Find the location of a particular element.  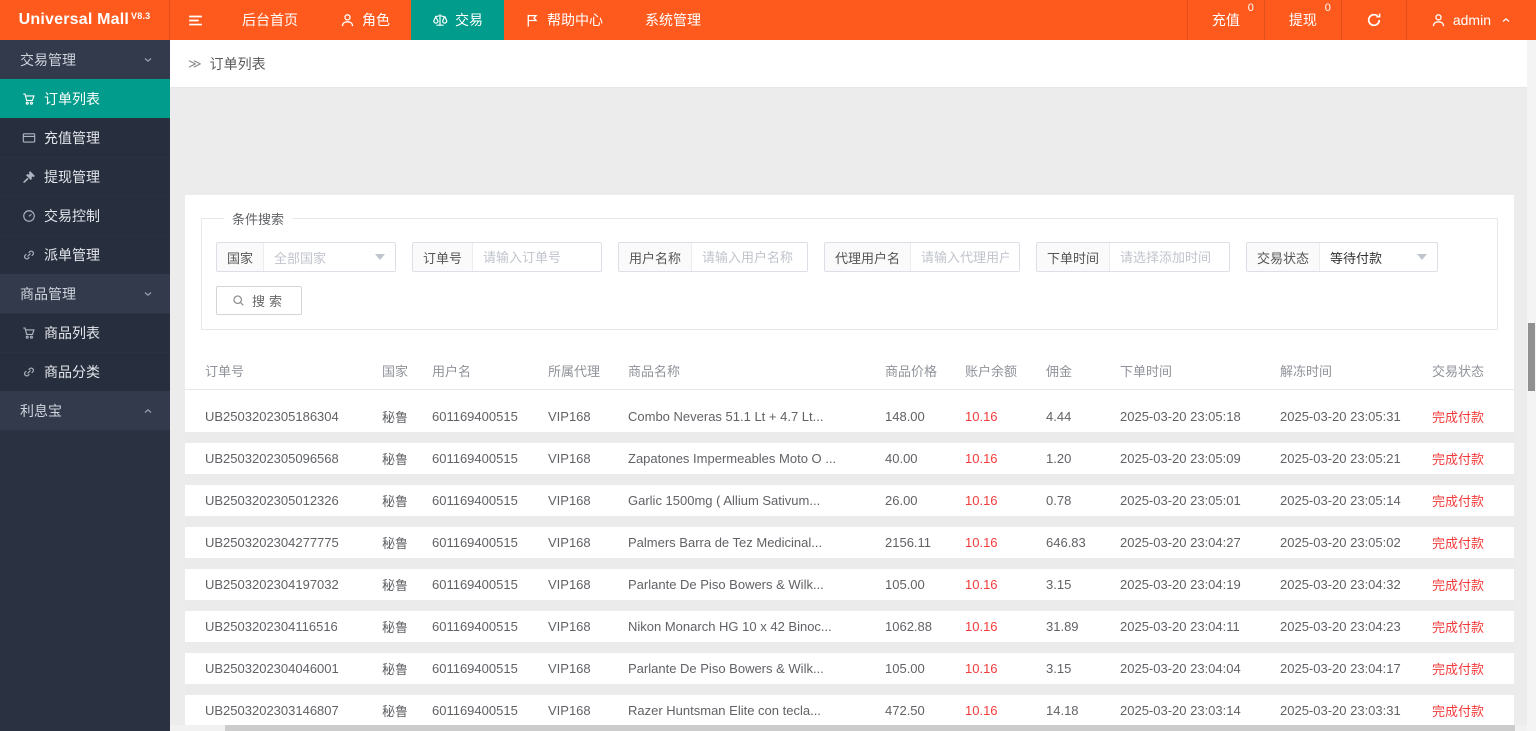

vertical-scrollbar is located at coordinates (1531, 385).